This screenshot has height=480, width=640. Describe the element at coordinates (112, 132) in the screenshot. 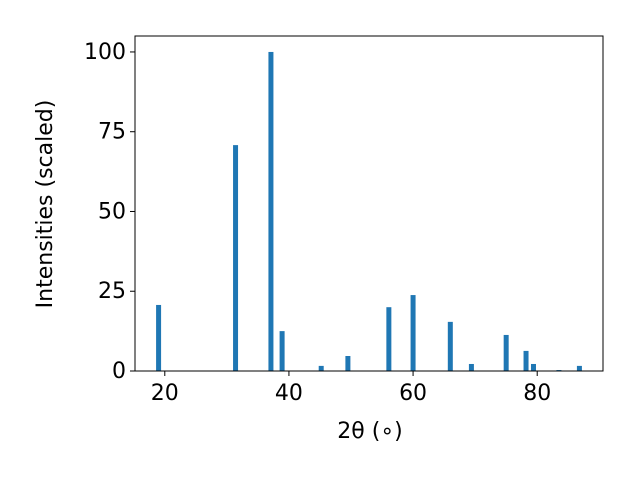

I see `y-tick-label: 75` at that location.